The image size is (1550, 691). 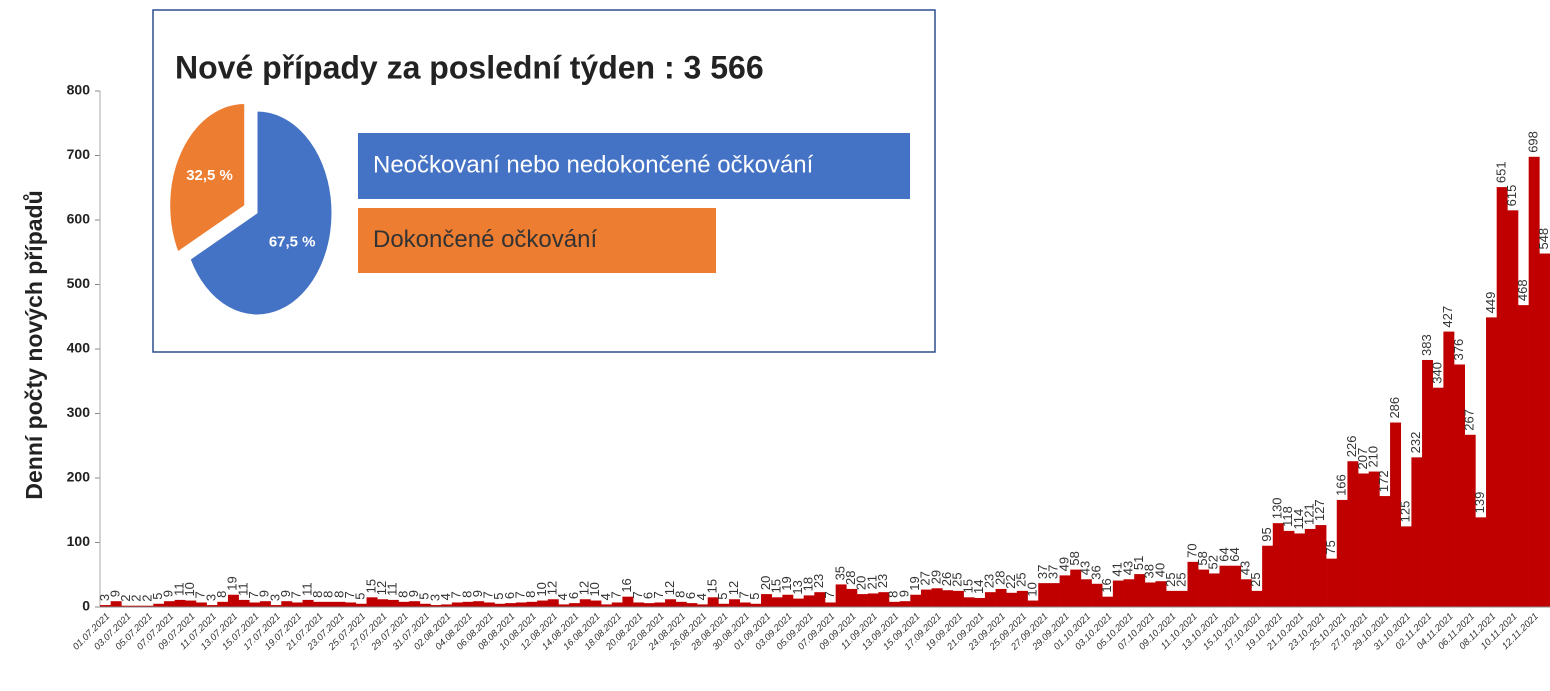 What do you see at coordinates (1447, 317) in the screenshot?
I see `value-label: 427` at bounding box center [1447, 317].